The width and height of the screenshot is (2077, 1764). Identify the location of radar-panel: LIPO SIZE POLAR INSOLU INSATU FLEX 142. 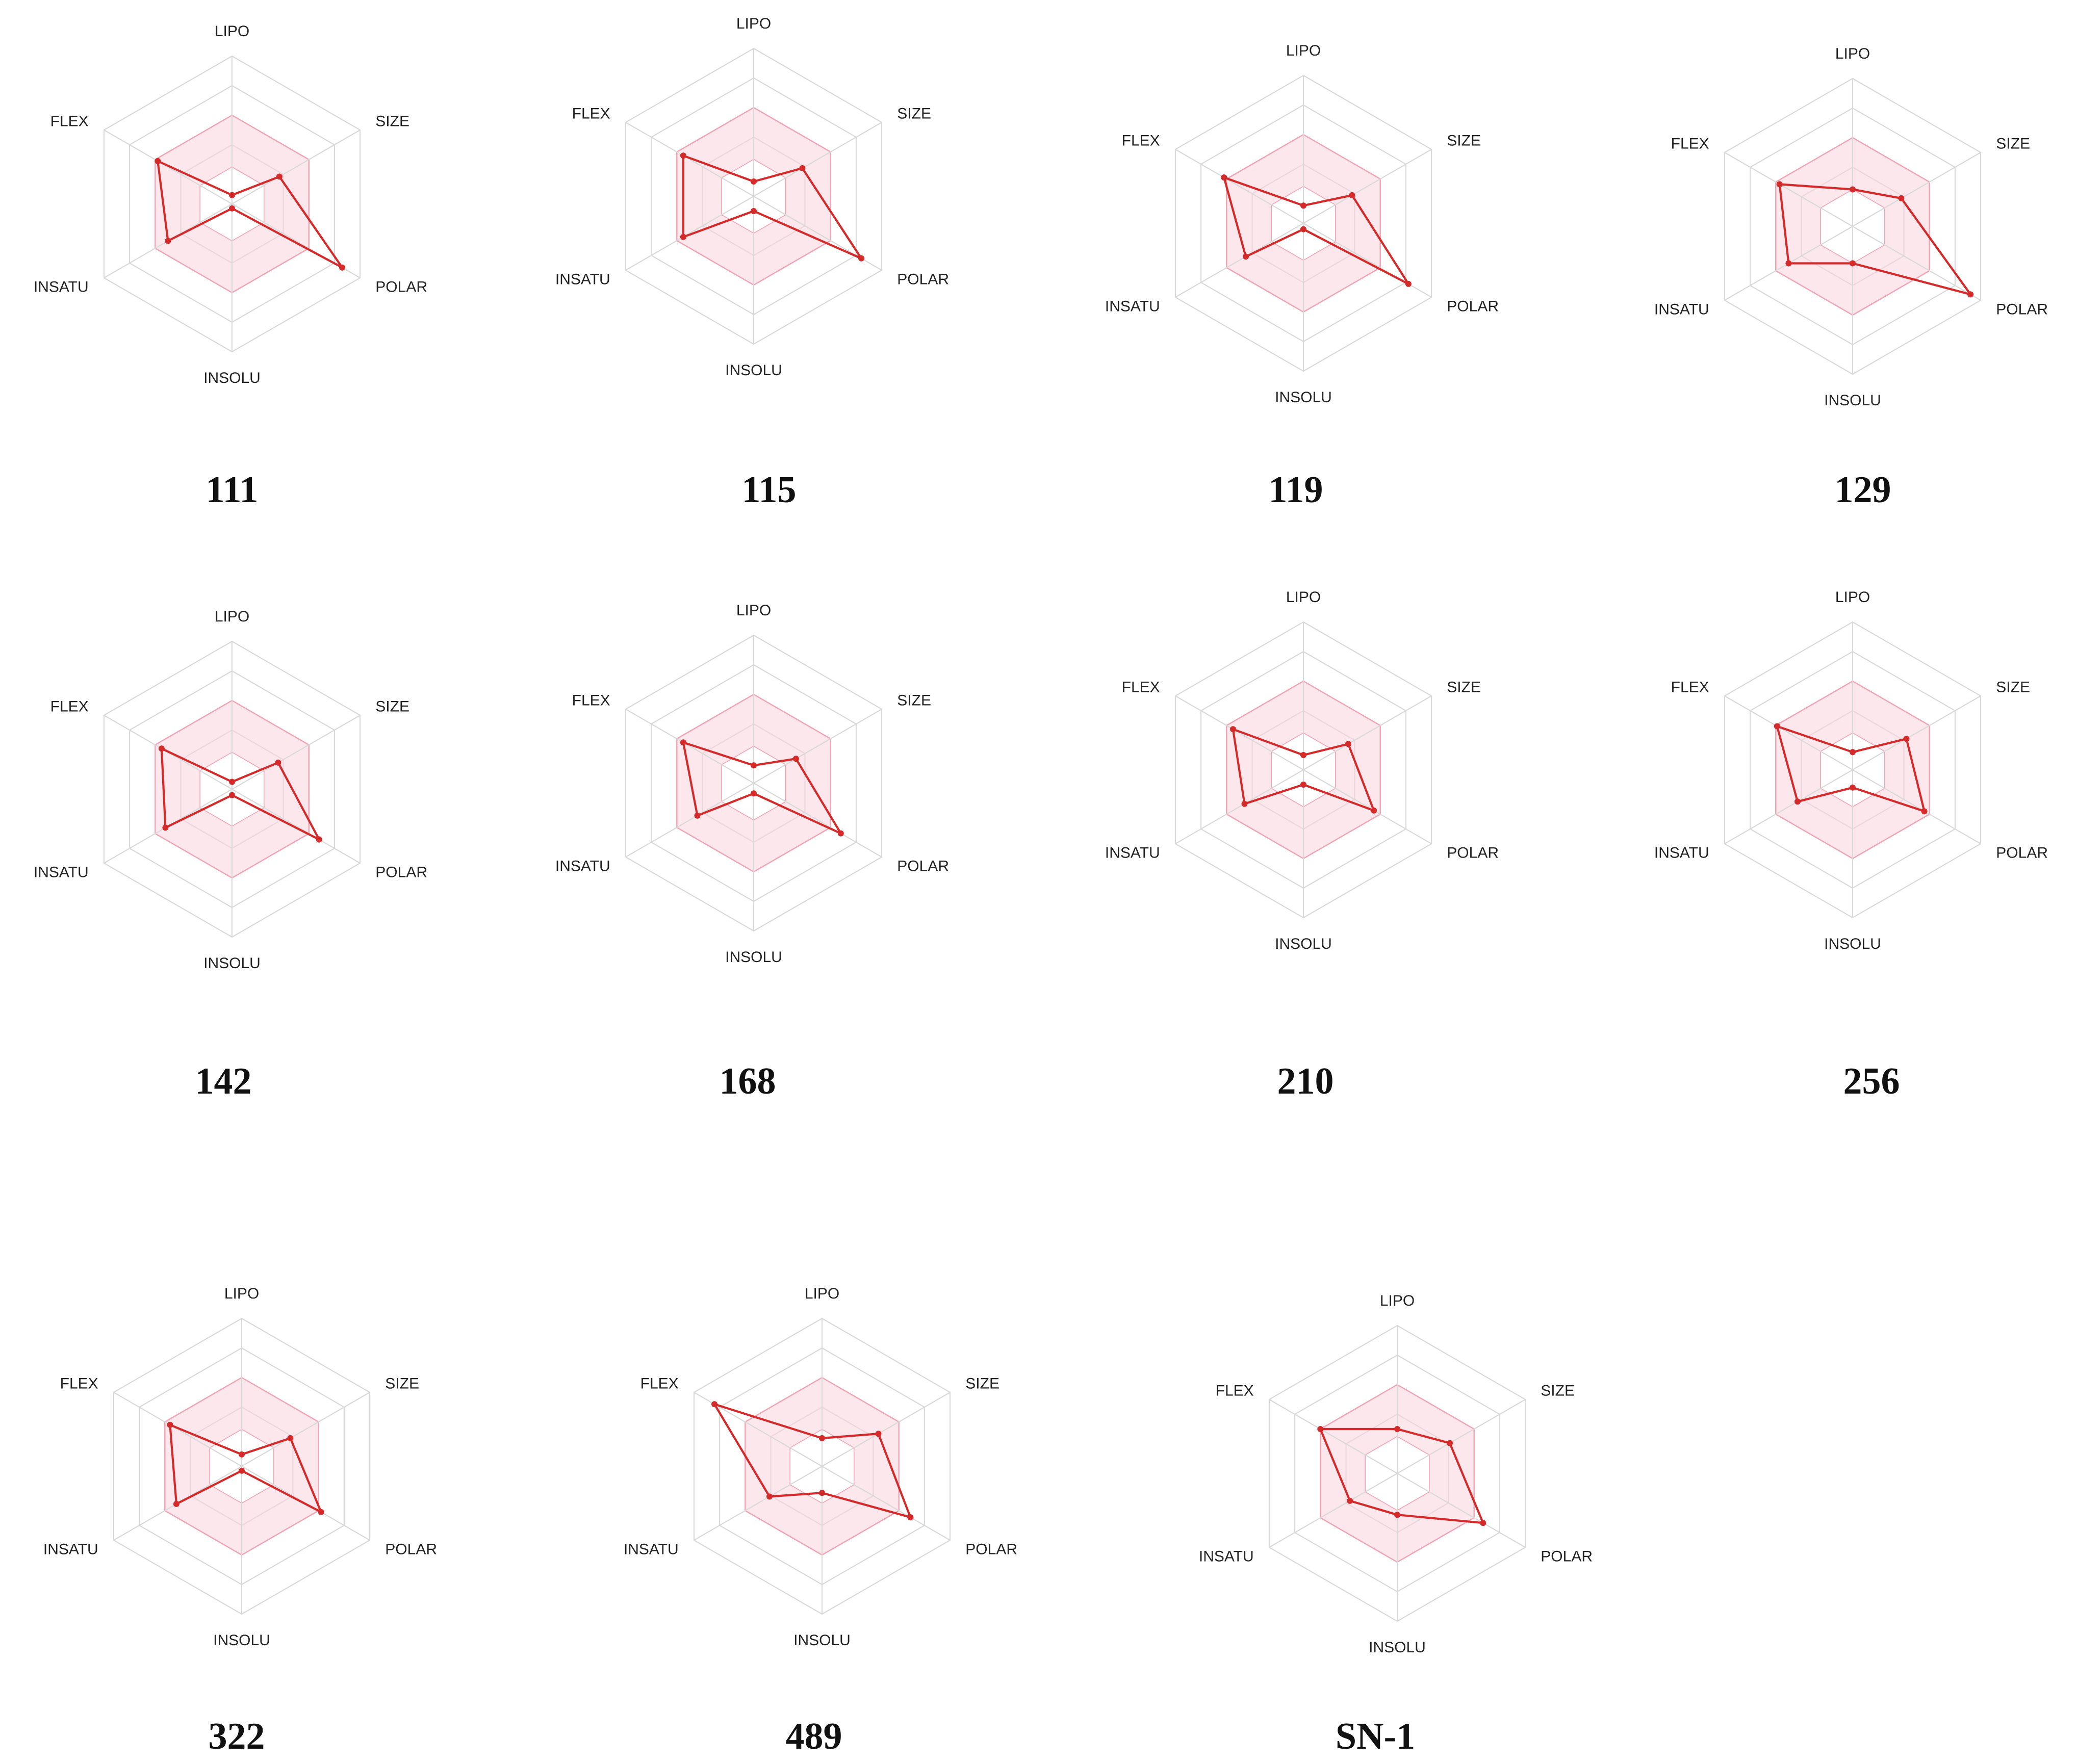
(230, 855).